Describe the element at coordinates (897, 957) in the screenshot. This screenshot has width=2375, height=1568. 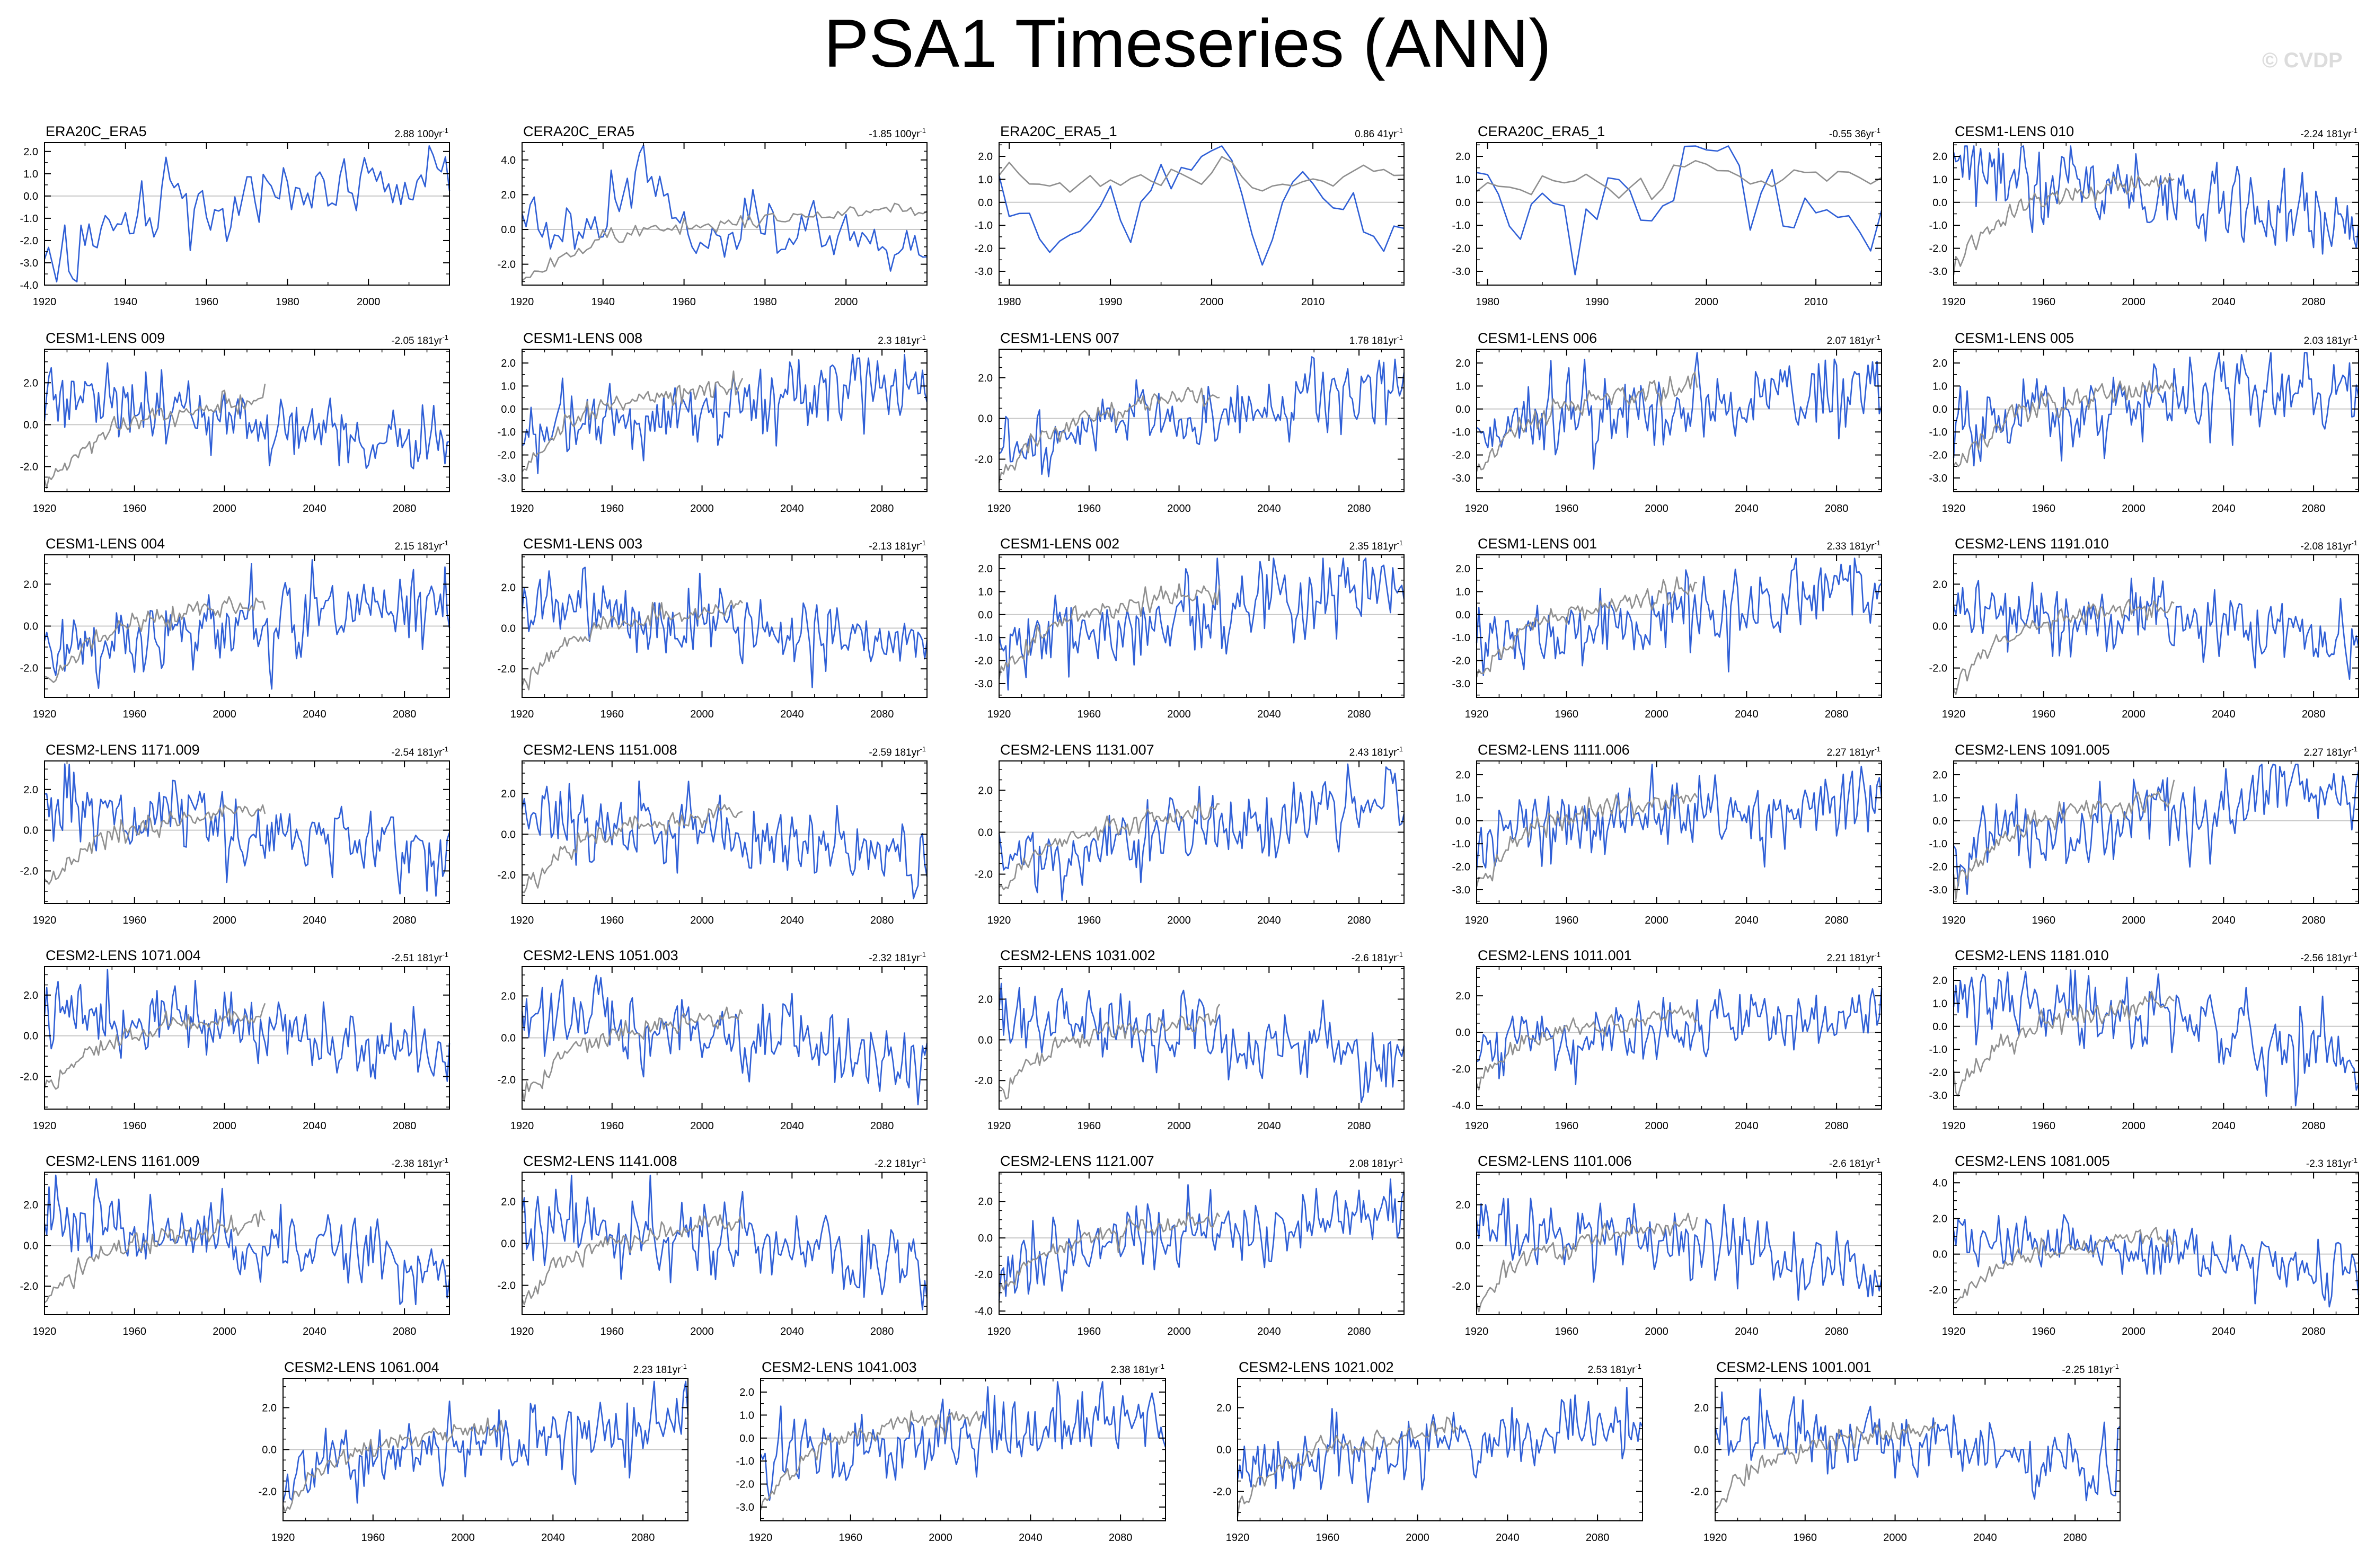
I see `panel-trend: -2.32 181yr-1` at that location.